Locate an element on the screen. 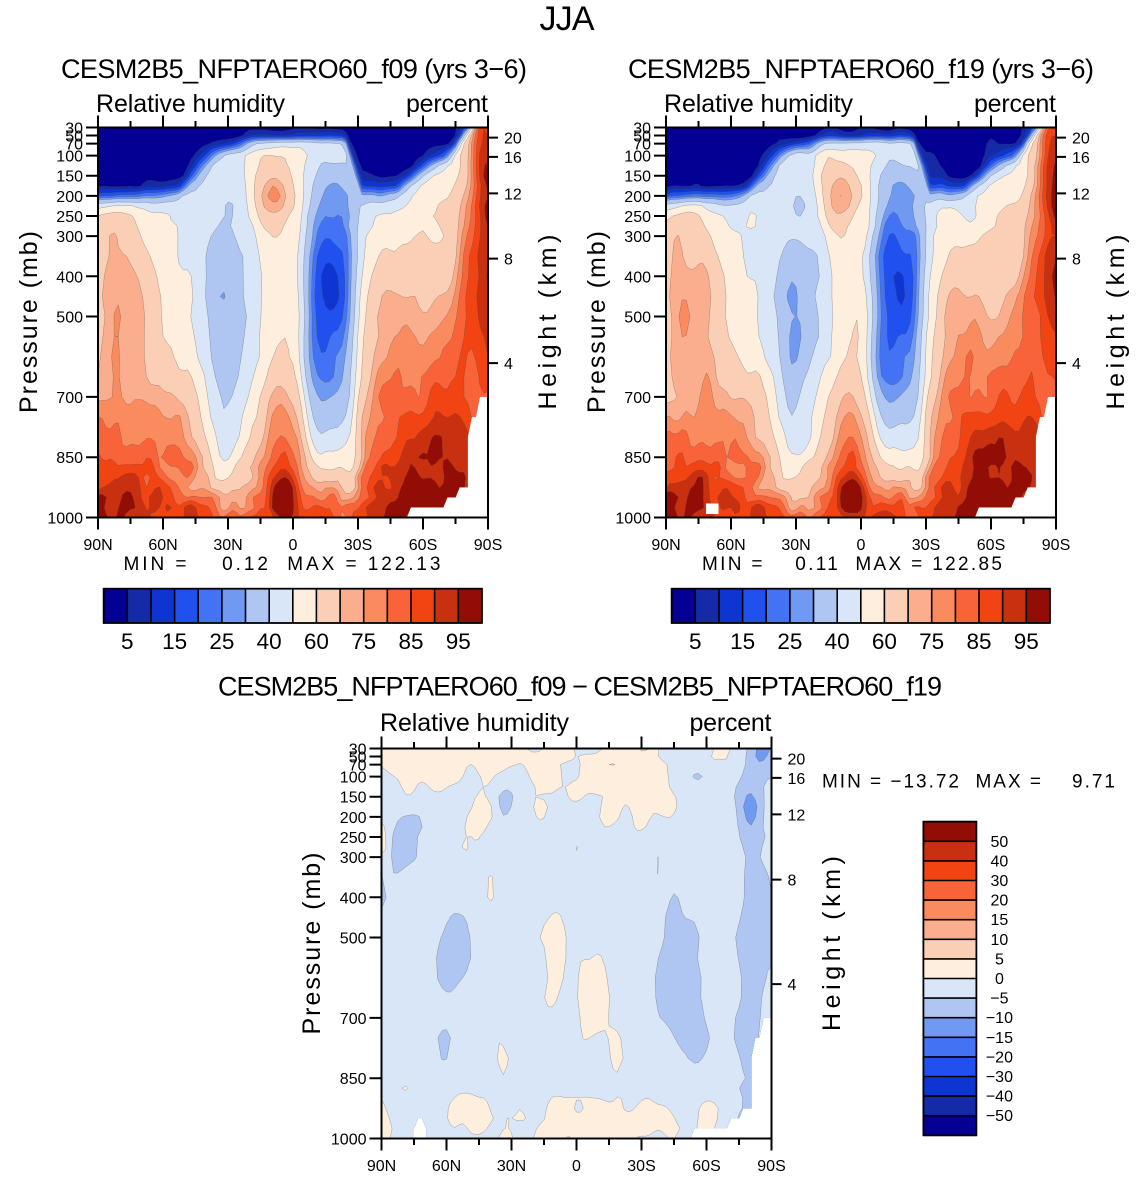 The height and width of the screenshot is (1177, 1136). svg-text: −40 is located at coordinates (999, 1097).